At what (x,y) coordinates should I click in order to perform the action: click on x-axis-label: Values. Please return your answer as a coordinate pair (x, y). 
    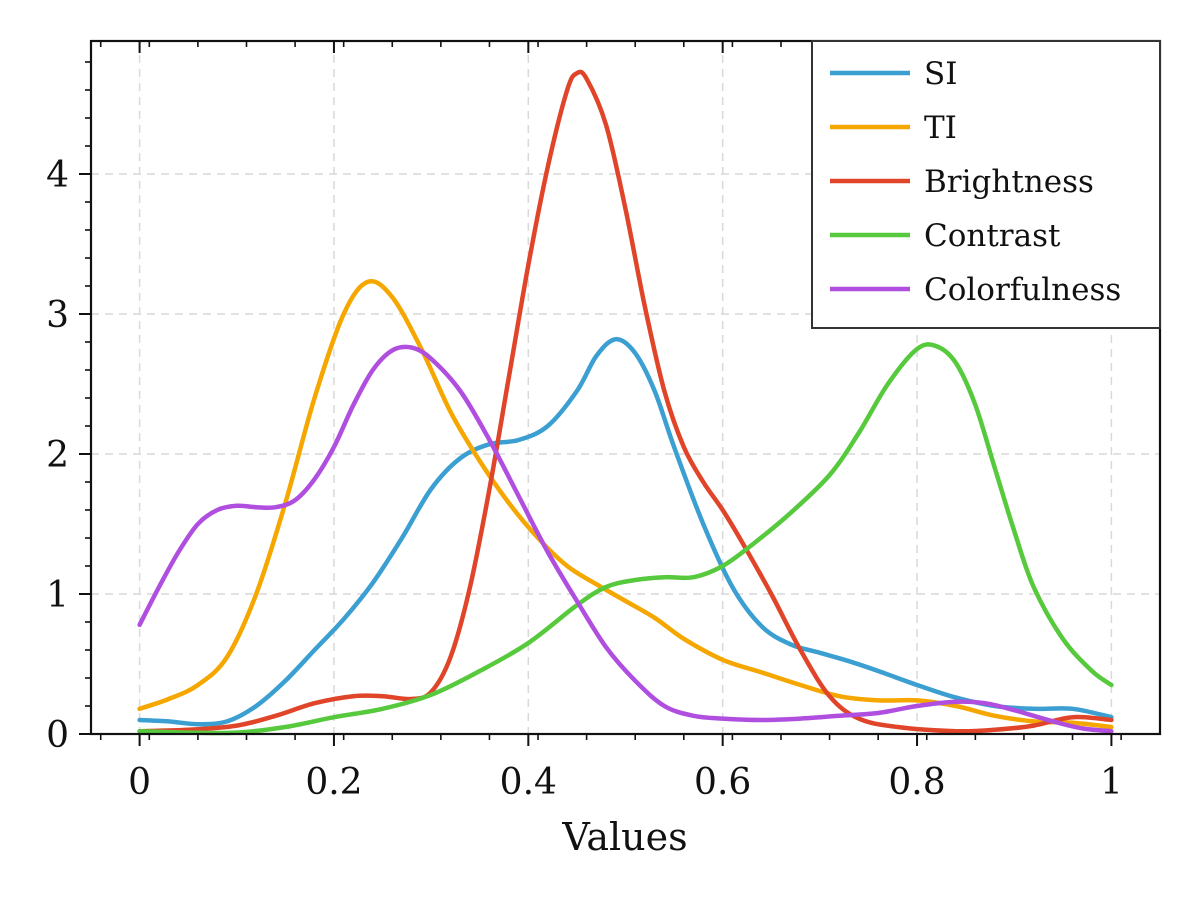
    Looking at the image, I should click on (624, 837).